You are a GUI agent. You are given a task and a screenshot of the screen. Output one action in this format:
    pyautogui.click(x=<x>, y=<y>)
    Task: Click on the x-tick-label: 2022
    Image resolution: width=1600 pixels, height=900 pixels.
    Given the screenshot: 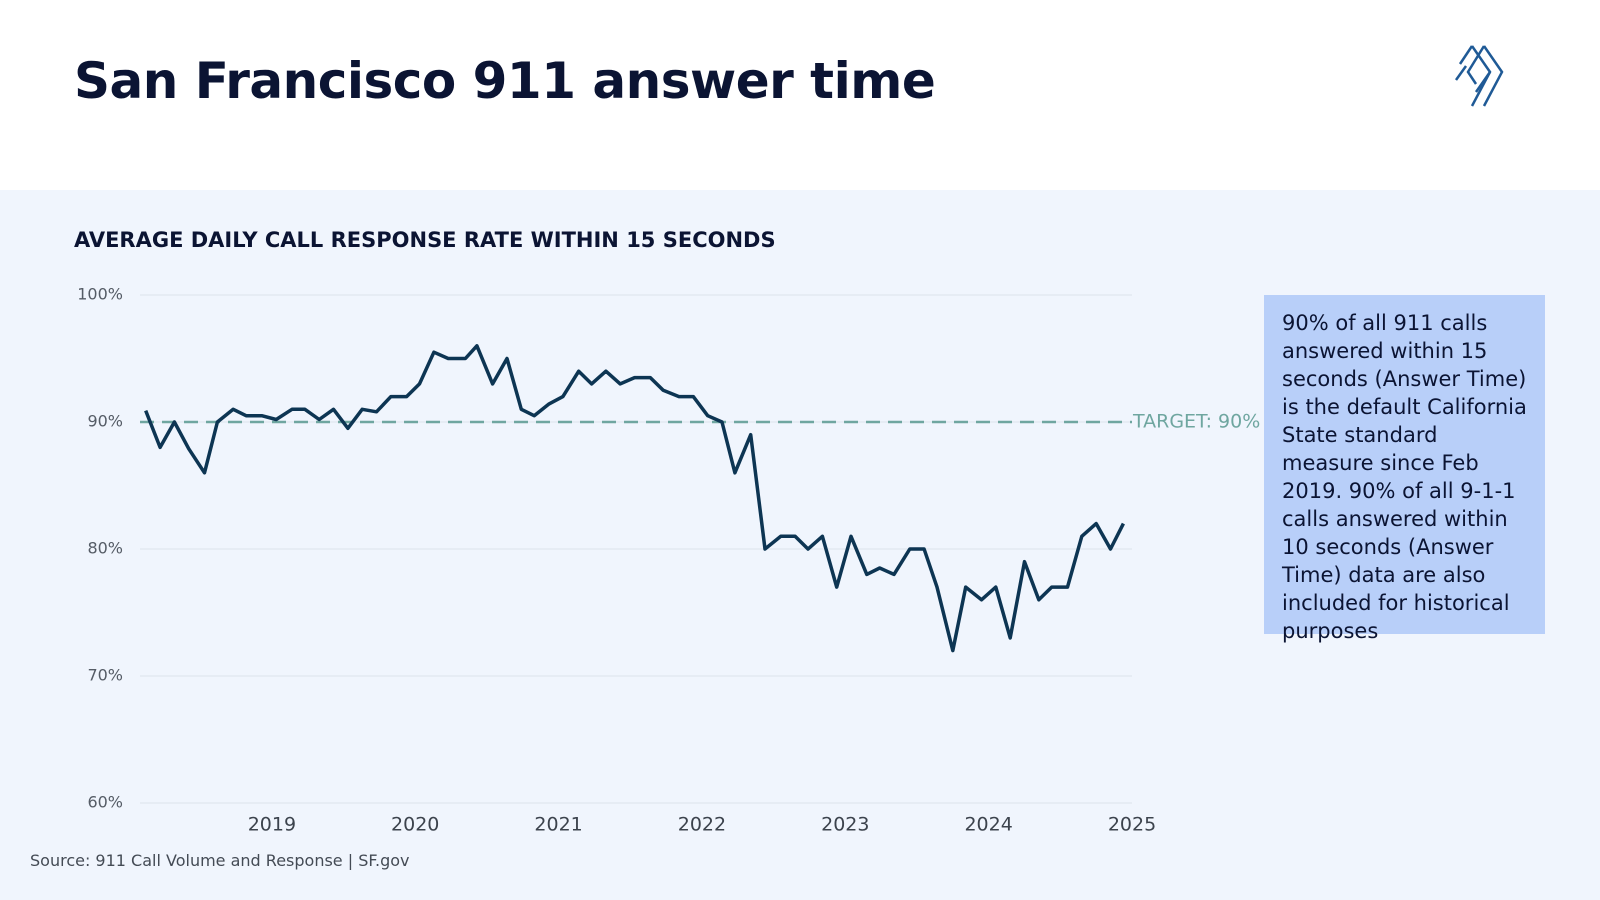 What is the action you would take?
    pyautogui.click(x=702, y=825)
    